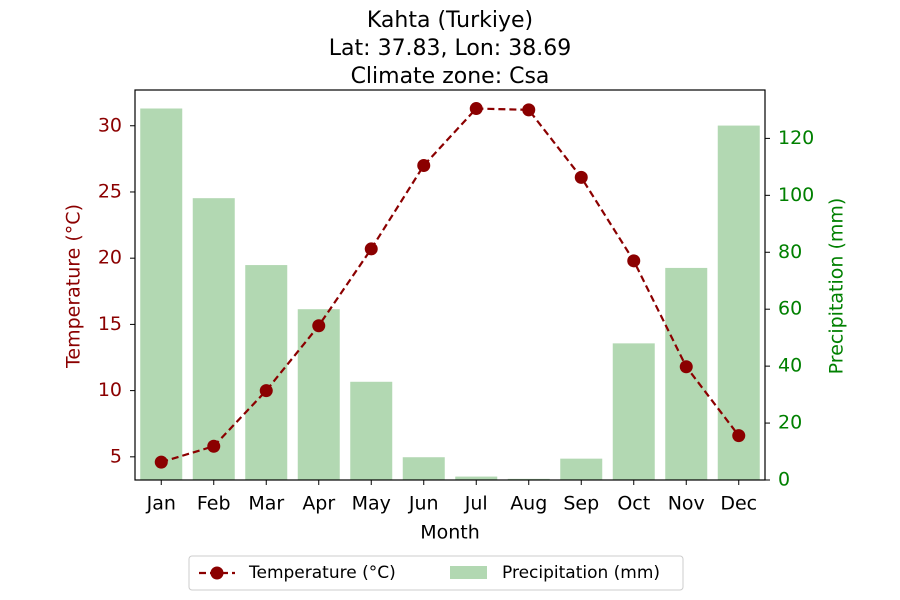  I want to click on x-tick-label: Jan, so click(161, 504).